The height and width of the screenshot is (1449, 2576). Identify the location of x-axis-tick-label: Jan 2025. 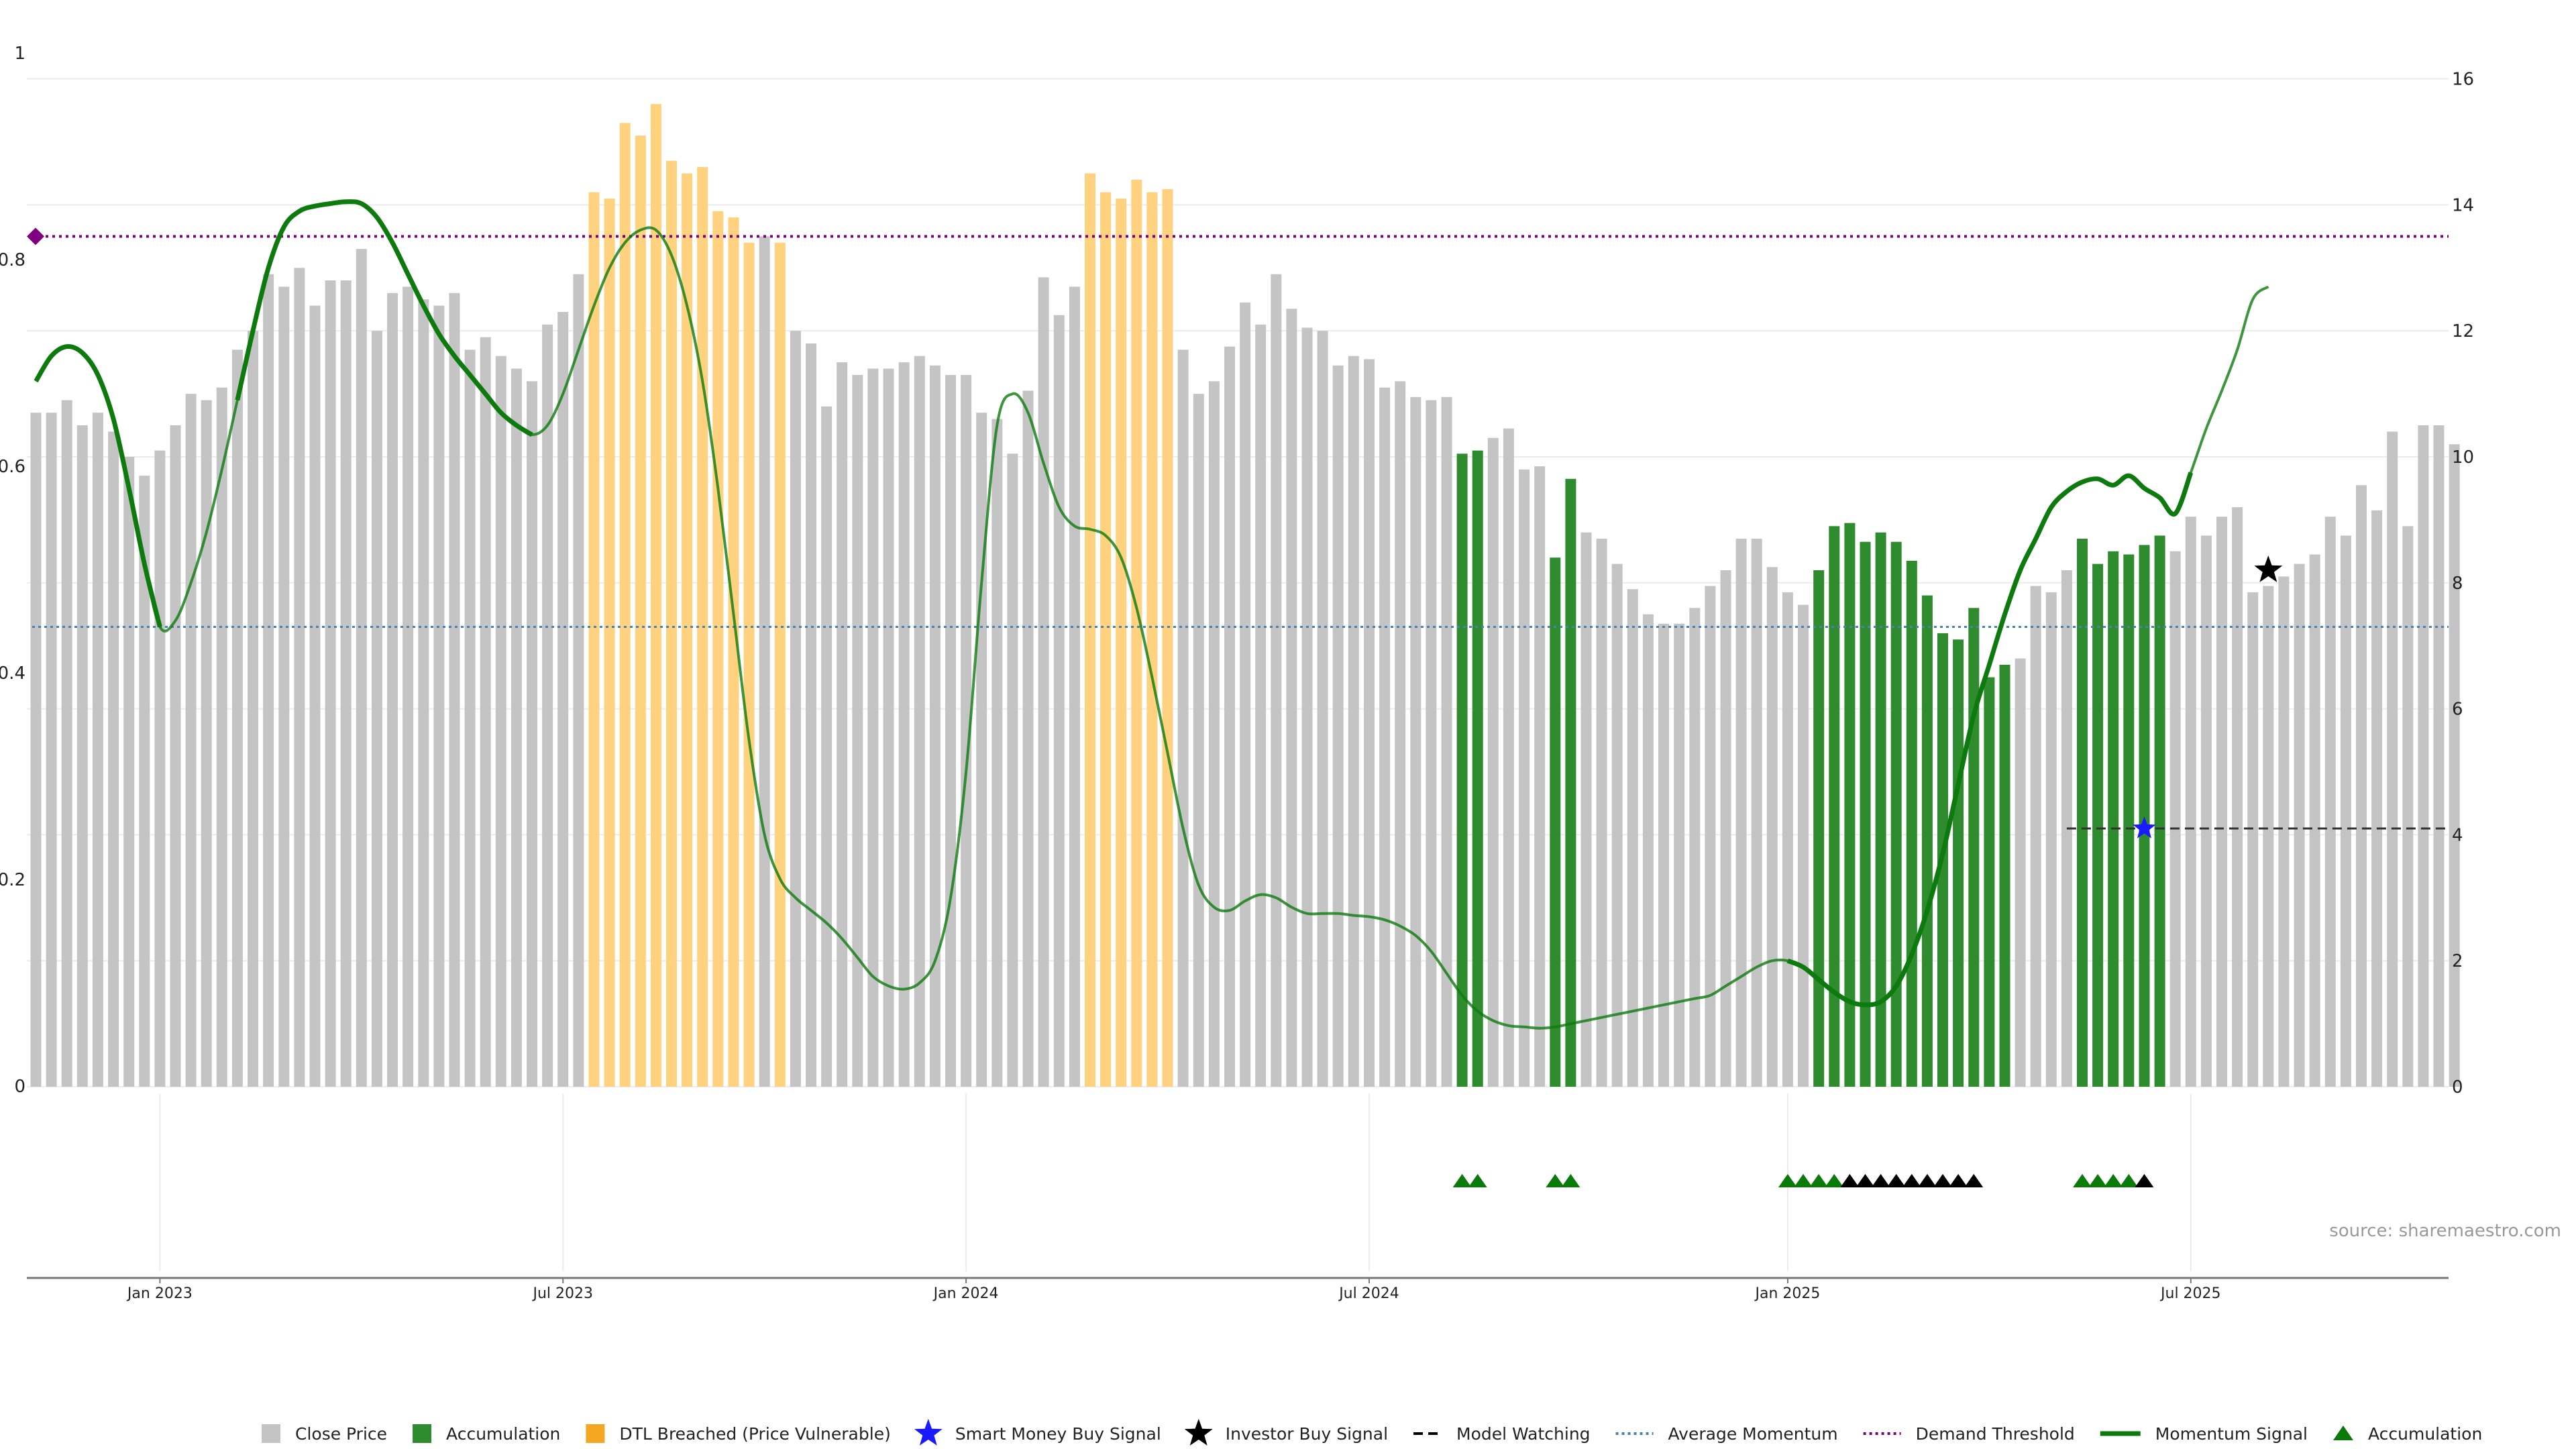
(1787, 1293).